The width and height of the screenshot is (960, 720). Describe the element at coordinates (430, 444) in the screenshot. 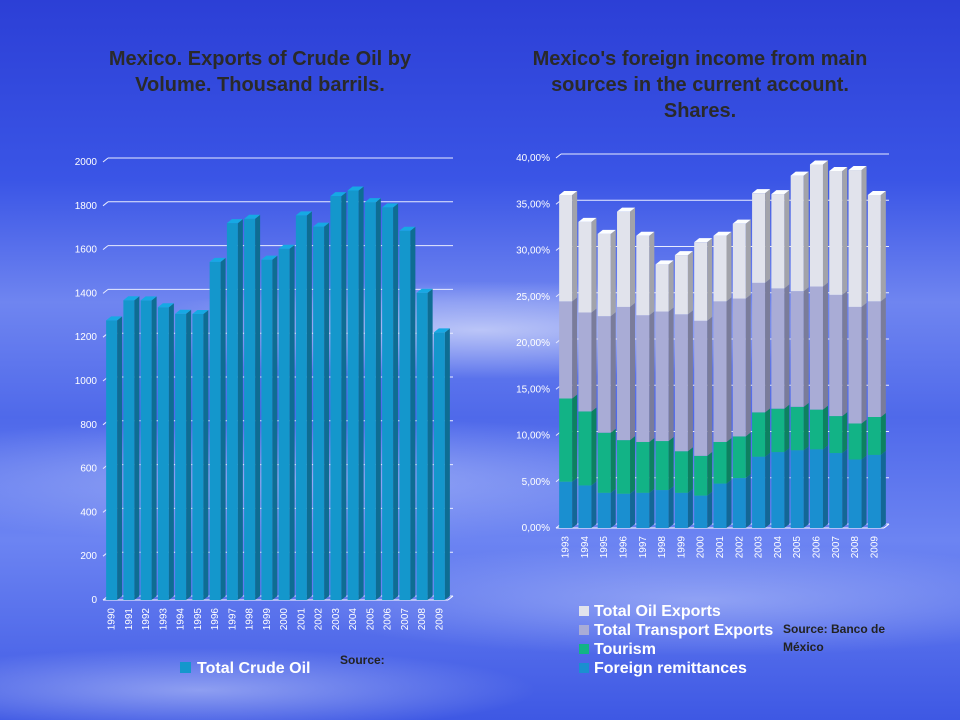

I see `bar-side-total-crude-oil-2008` at that location.